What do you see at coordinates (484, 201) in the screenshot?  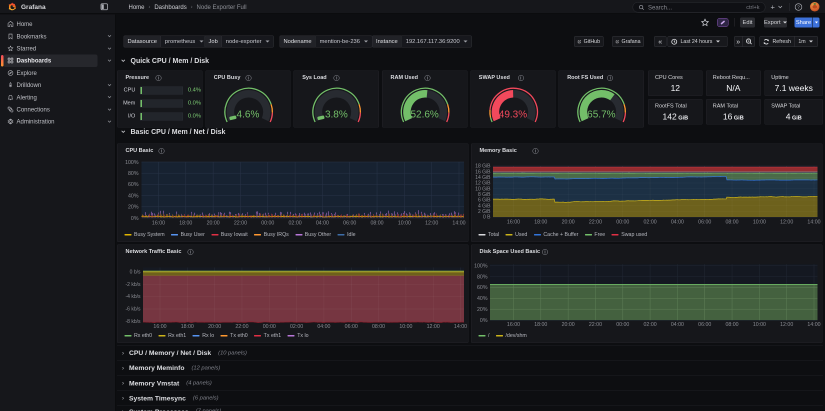 I see `svg-text: 6 GiB` at bounding box center [484, 201].